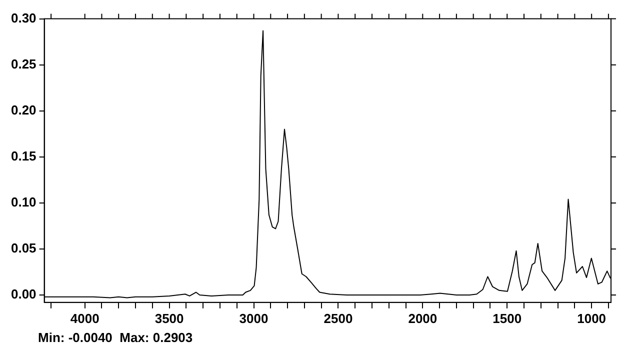  Describe the element at coordinates (23, 294) in the screenshot. I see `y-tick-label: 0.00` at that location.